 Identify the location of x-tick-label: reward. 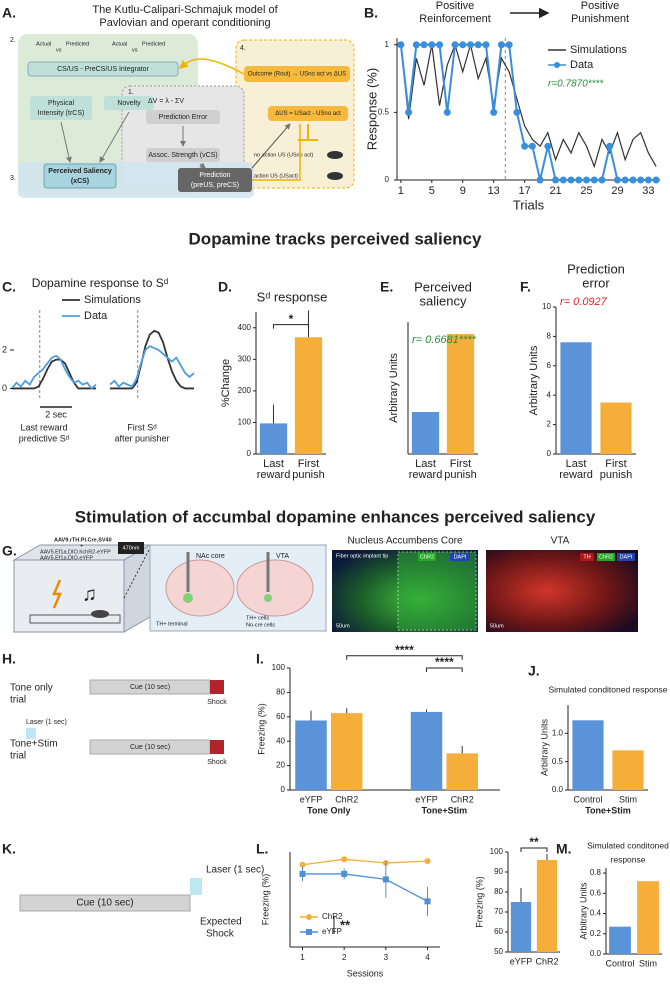
(426, 475).